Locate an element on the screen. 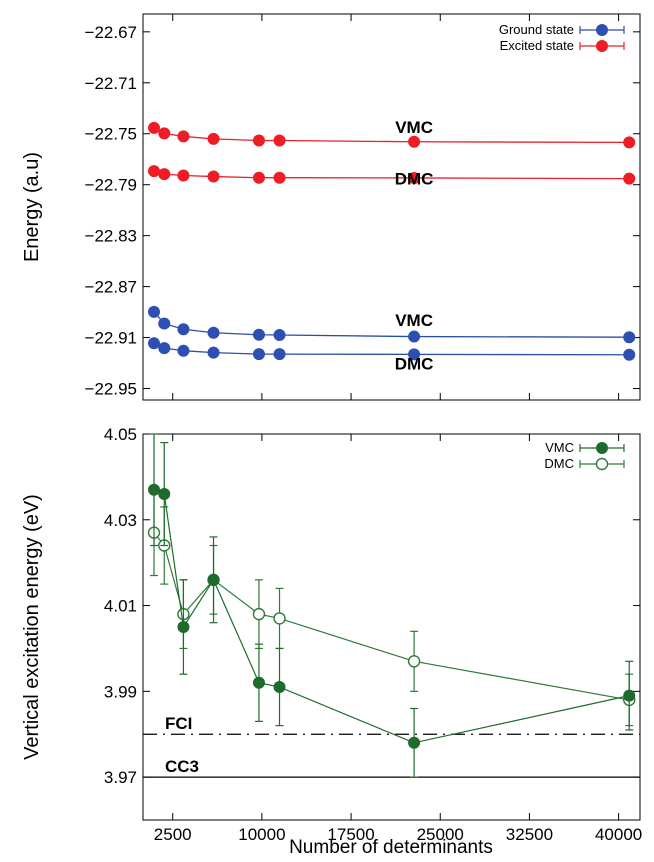 The width and height of the screenshot is (654, 862). x-tick-label: 32500 is located at coordinates (529, 834).